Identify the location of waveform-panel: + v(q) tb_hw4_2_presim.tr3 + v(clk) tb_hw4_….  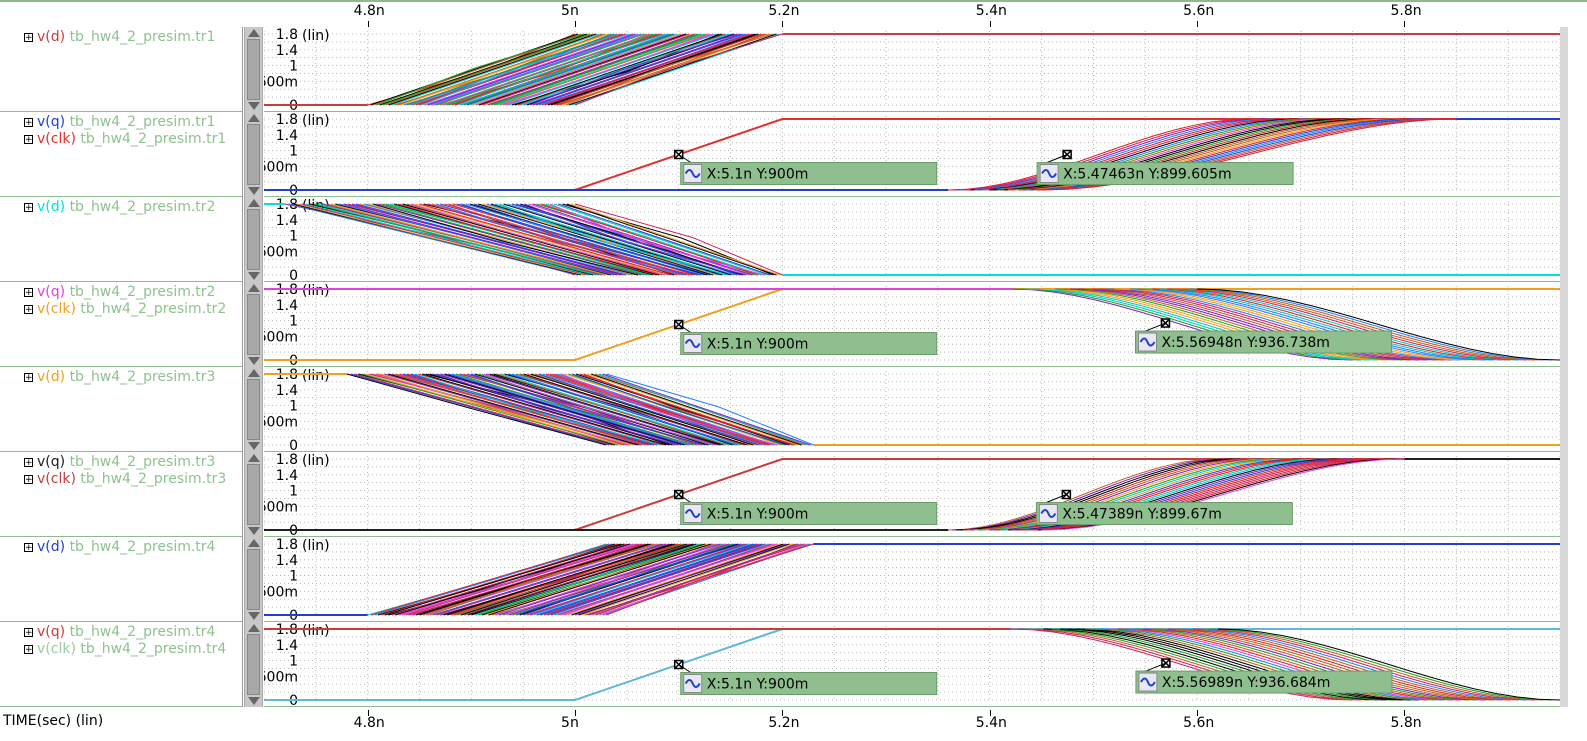
(793, 494).